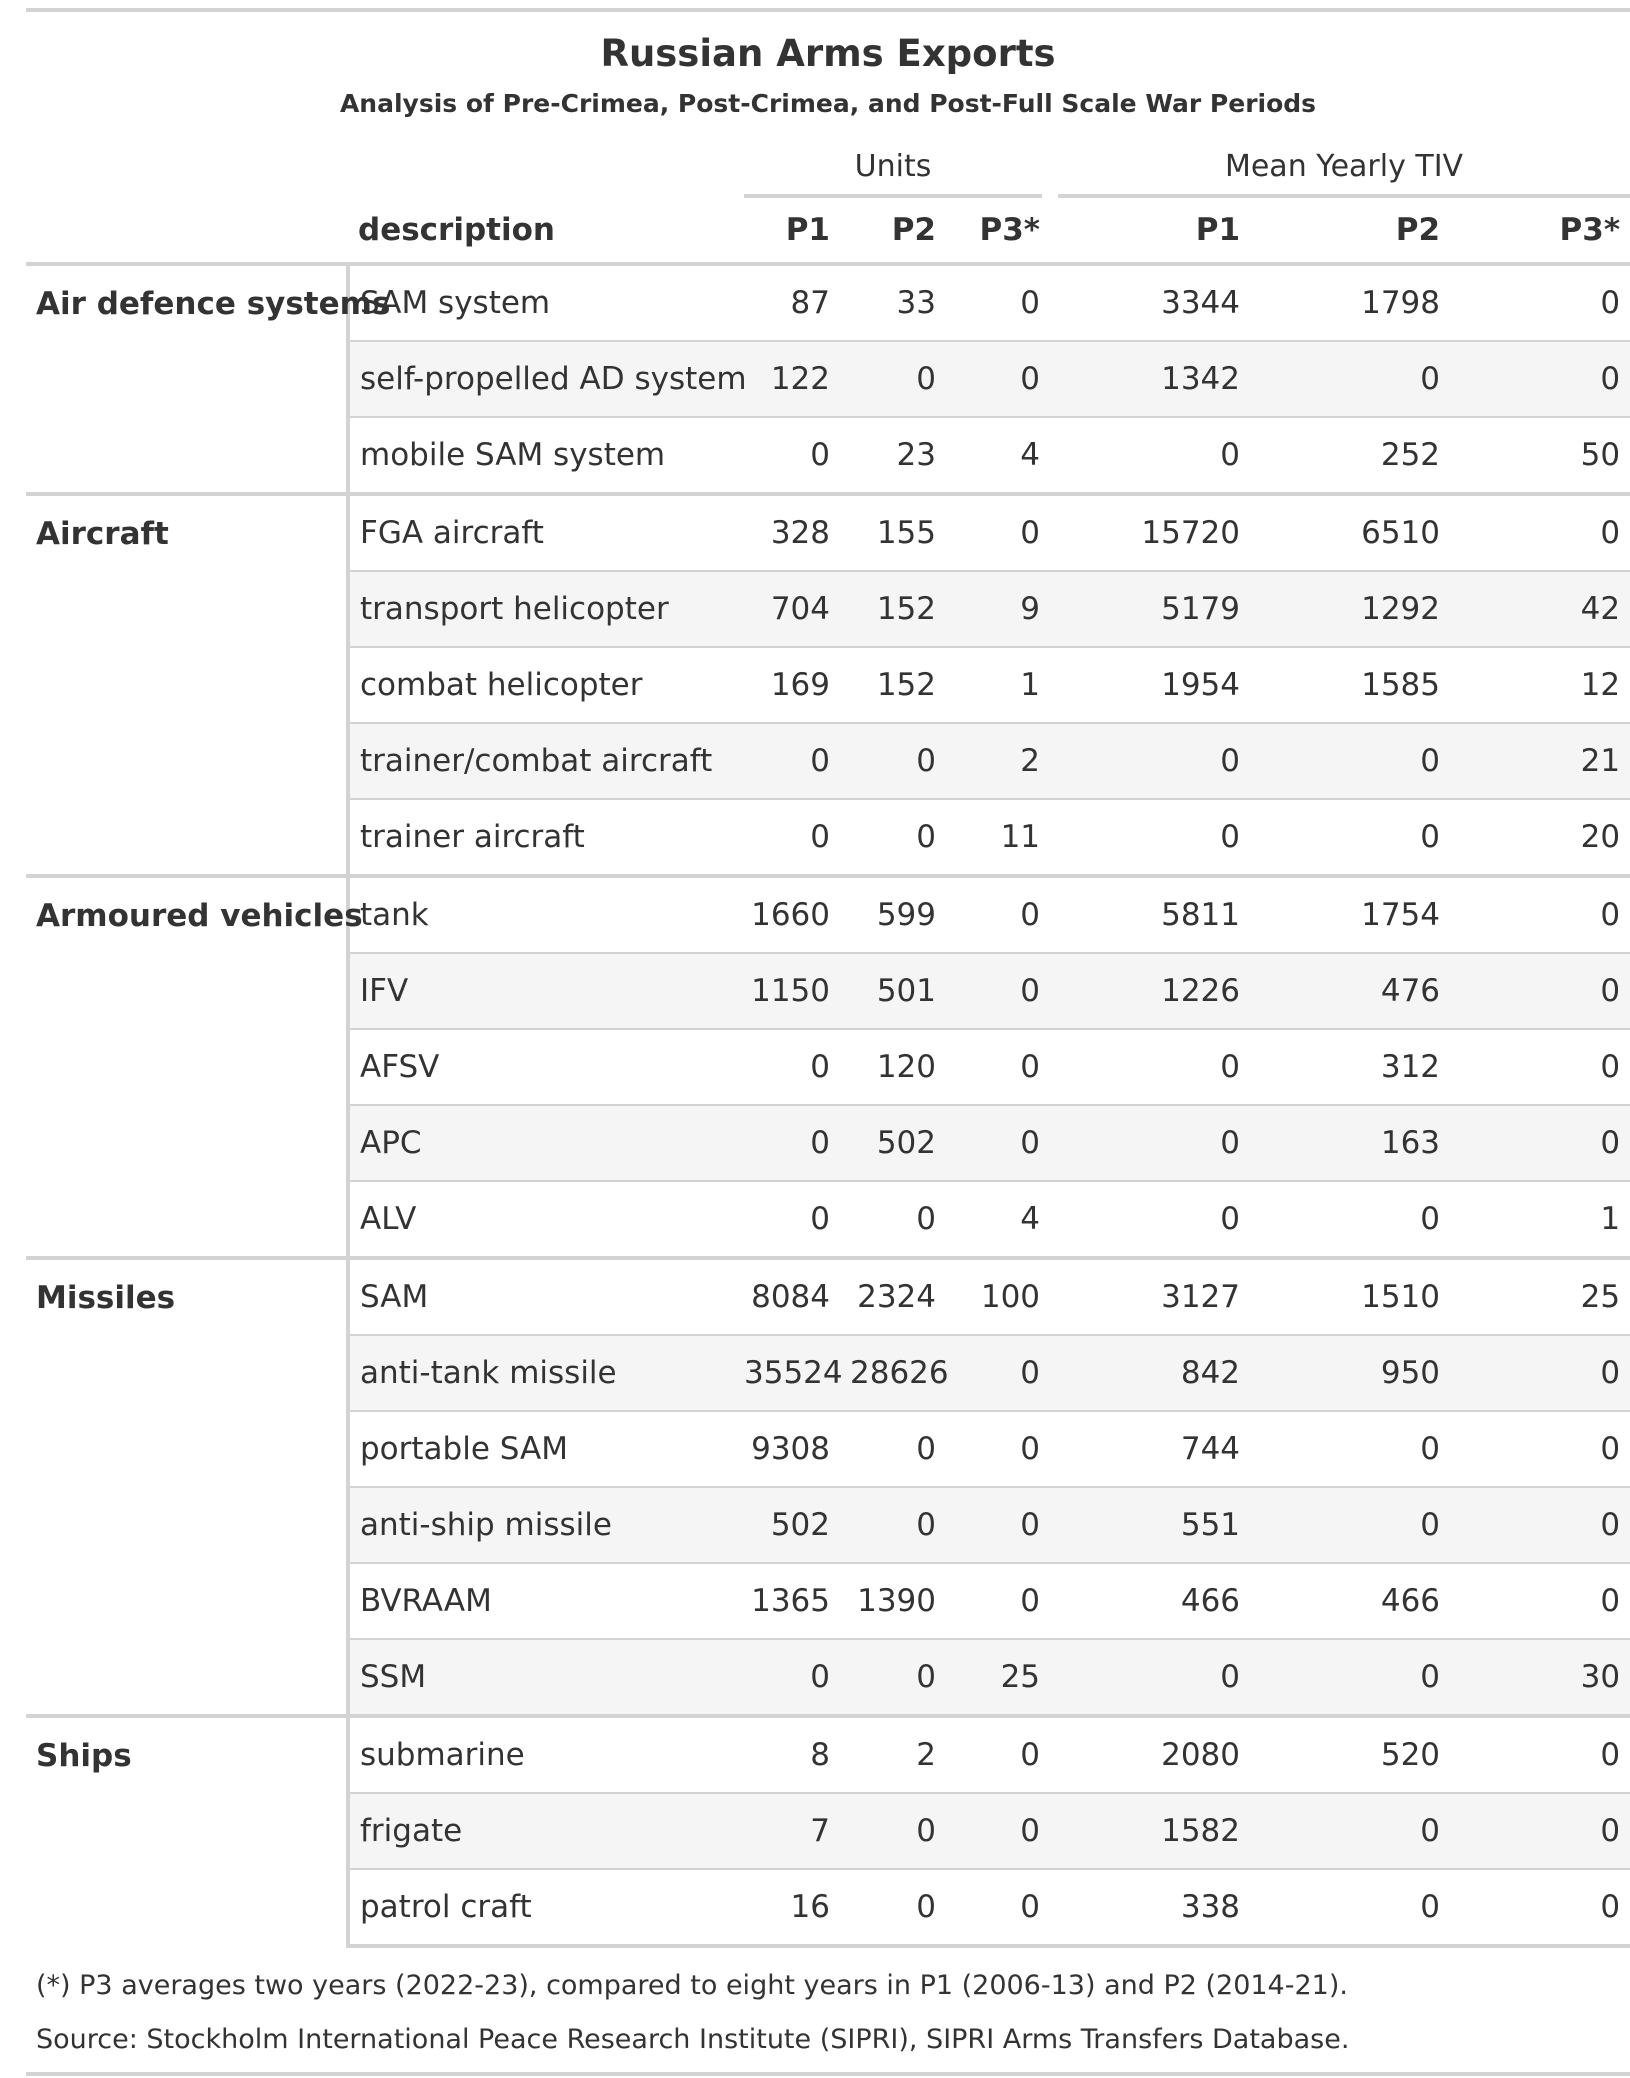  What do you see at coordinates (1150, 1525) in the screenshot?
I see `tiv-p1-cell: 551` at bounding box center [1150, 1525].